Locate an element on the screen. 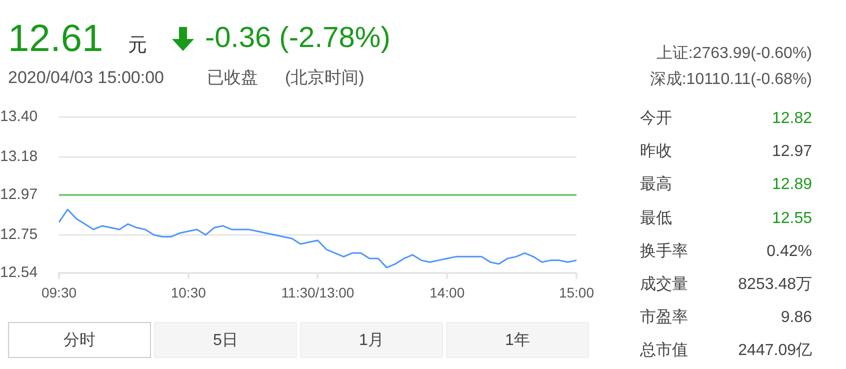 Image resolution: width=846 pixels, height=369 pixels. text: 12.97 is located at coordinates (792, 151).